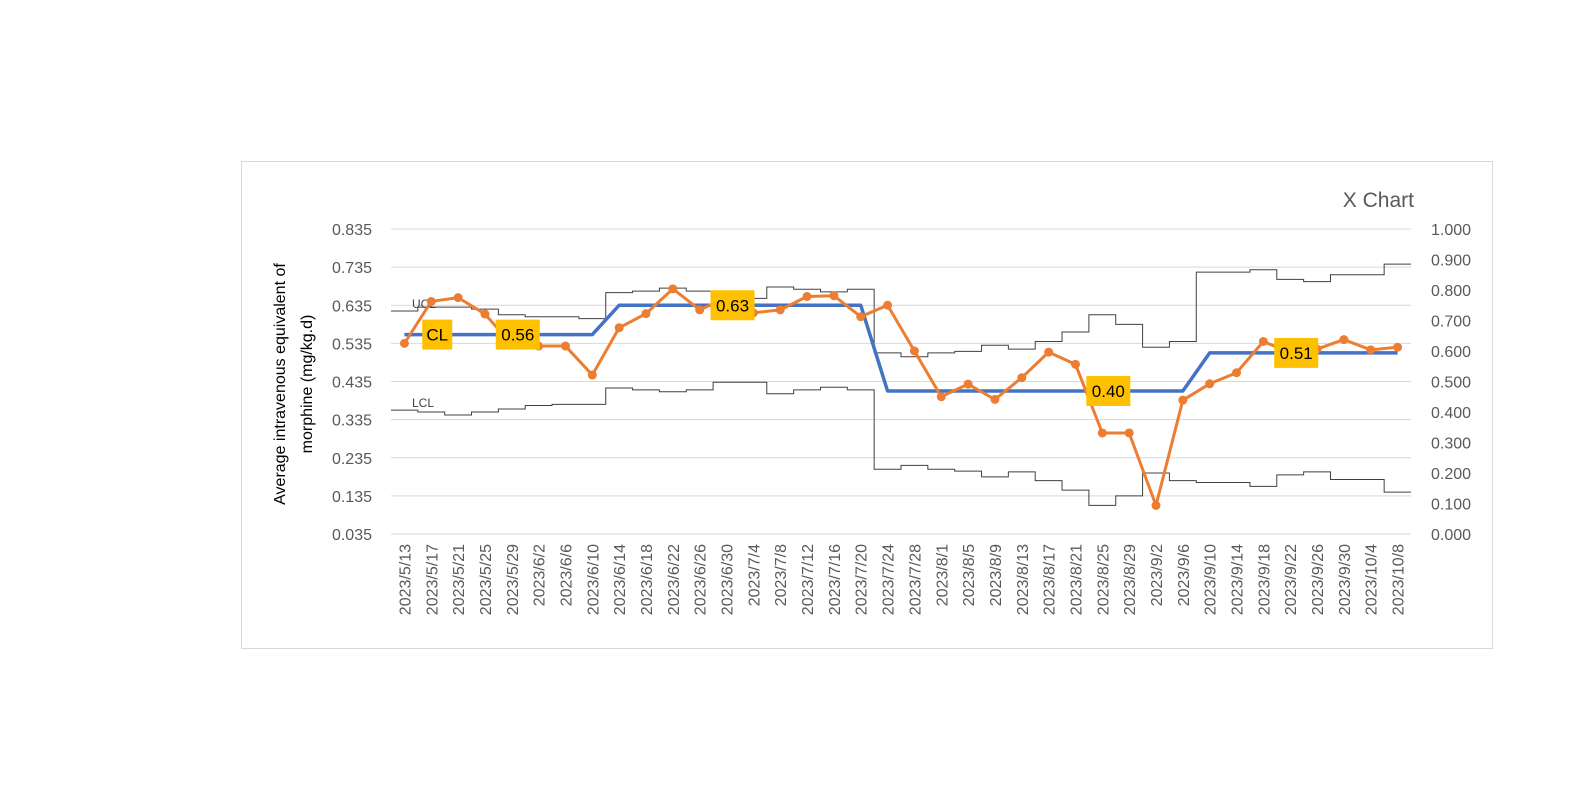 Image resolution: width=1587 pixels, height=807 pixels. What do you see at coordinates (862, 579) in the screenshot?
I see `x-tick-label: 2023/7/20` at bounding box center [862, 579].